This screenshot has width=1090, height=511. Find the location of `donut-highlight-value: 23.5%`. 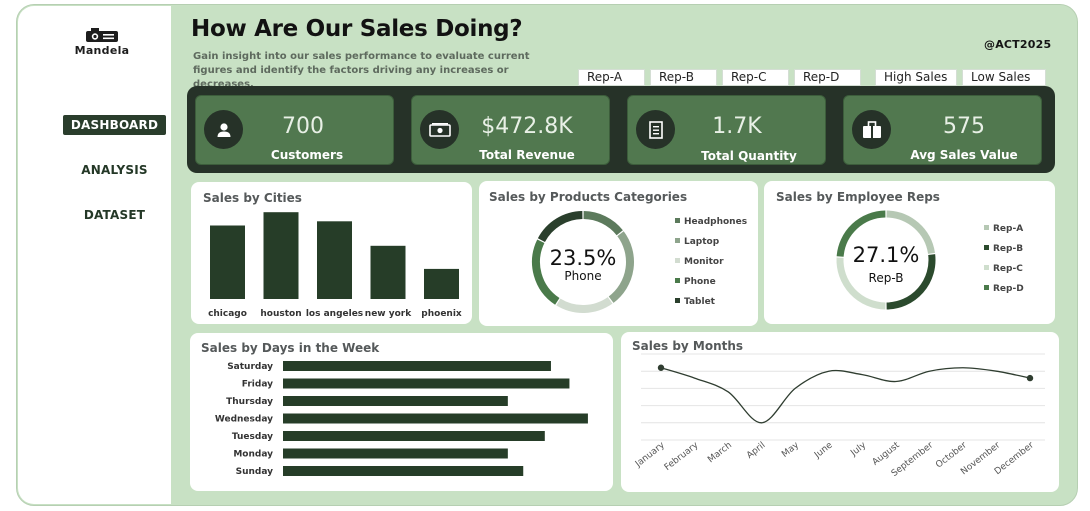

donut-highlight-value: 23.5% is located at coordinates (583, 258).